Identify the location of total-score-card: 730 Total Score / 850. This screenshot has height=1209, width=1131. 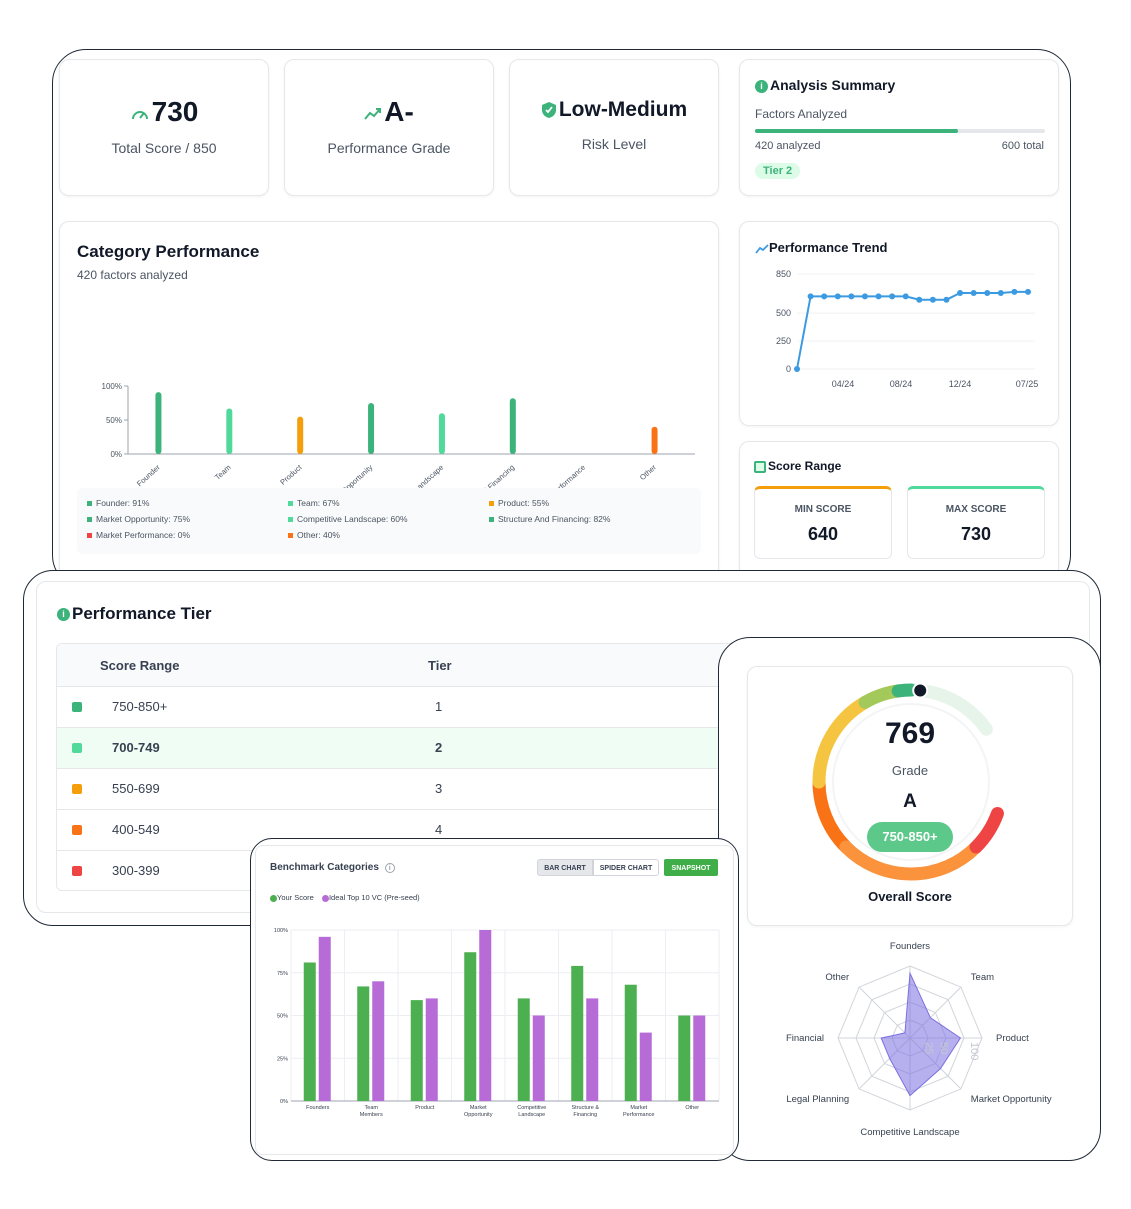
(164, 127).